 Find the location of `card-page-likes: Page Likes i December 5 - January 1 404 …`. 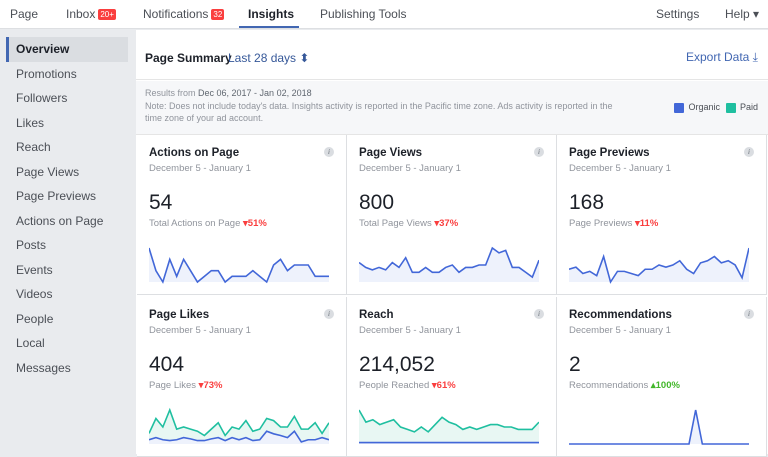

card-page-likes: Page Likes i December 5 - January 1 404 … is located at coordinates (242, 377).